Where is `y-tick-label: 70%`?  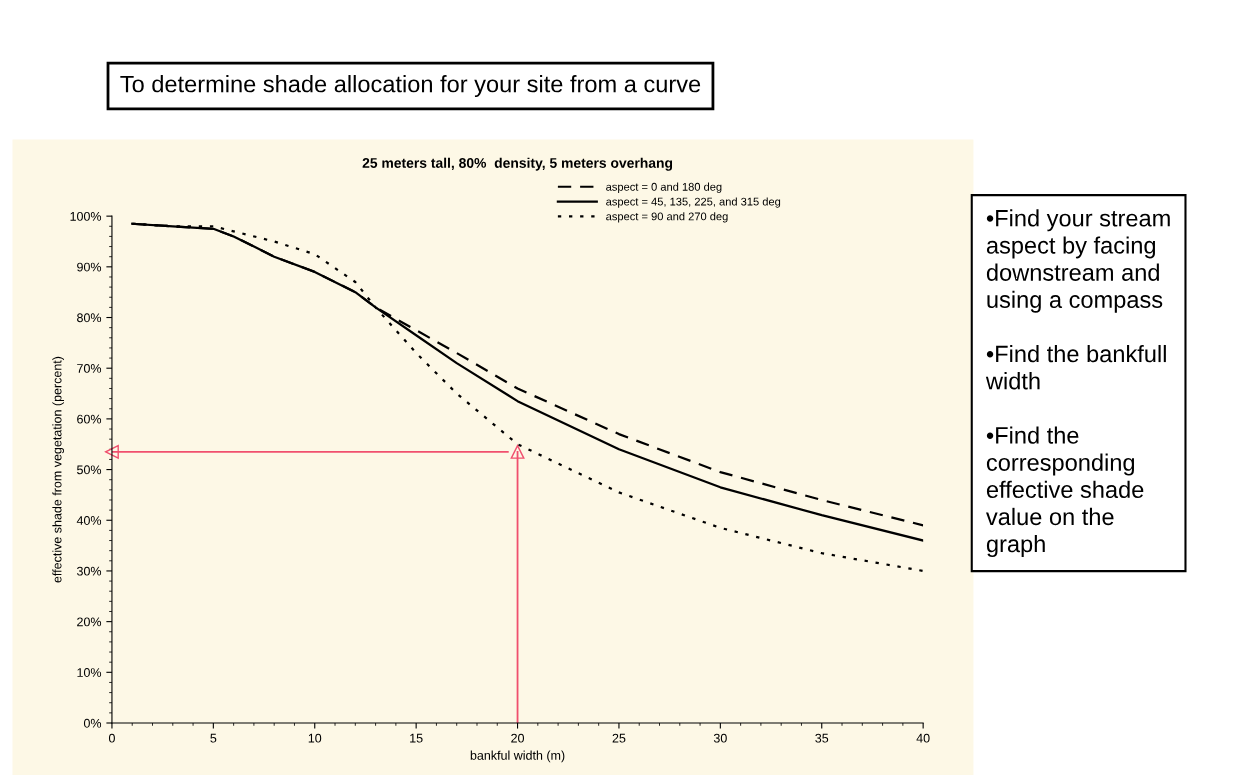
y-tick-label: 70% is located at coordinates (89, 368).